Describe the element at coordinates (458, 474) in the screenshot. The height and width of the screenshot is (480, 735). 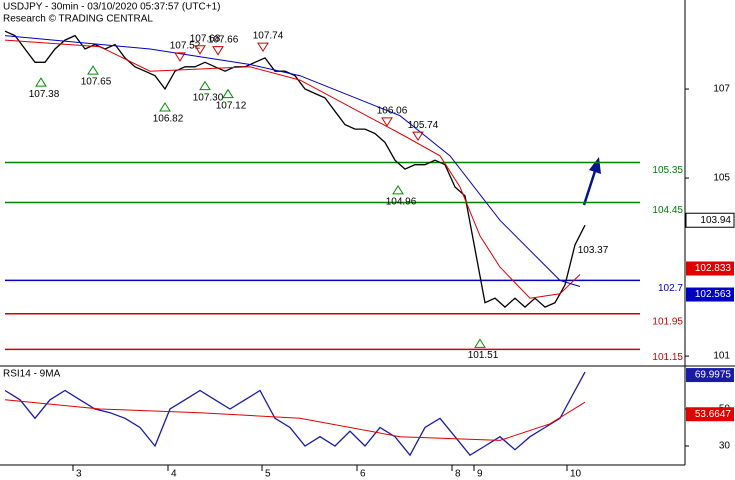
I see `x-tick-label: 8` at that location.